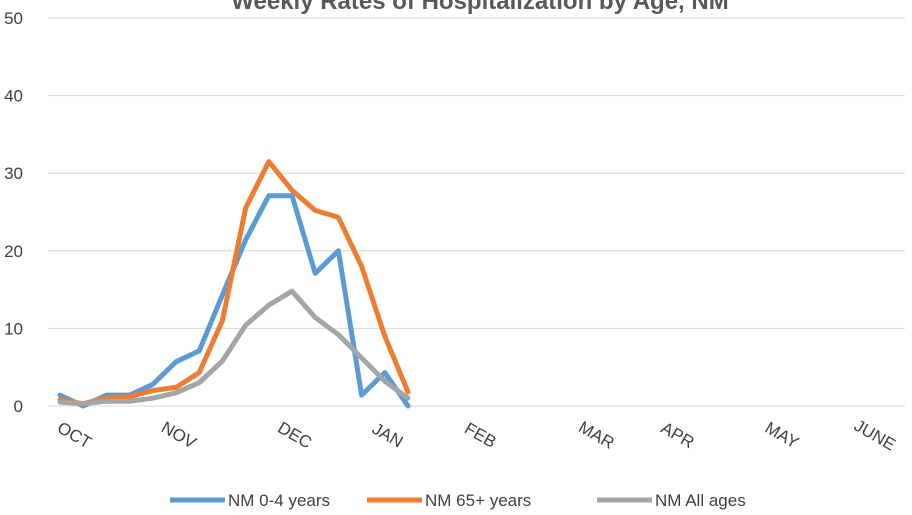  I want to click on x-tick-label: JUNE, so click(875, 435).